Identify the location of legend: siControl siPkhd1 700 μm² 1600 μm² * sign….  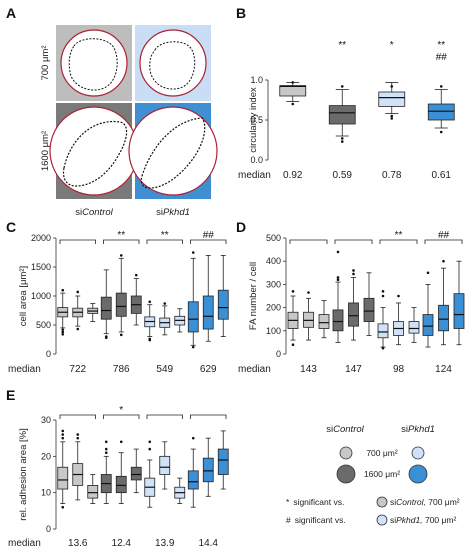
(373, 475).